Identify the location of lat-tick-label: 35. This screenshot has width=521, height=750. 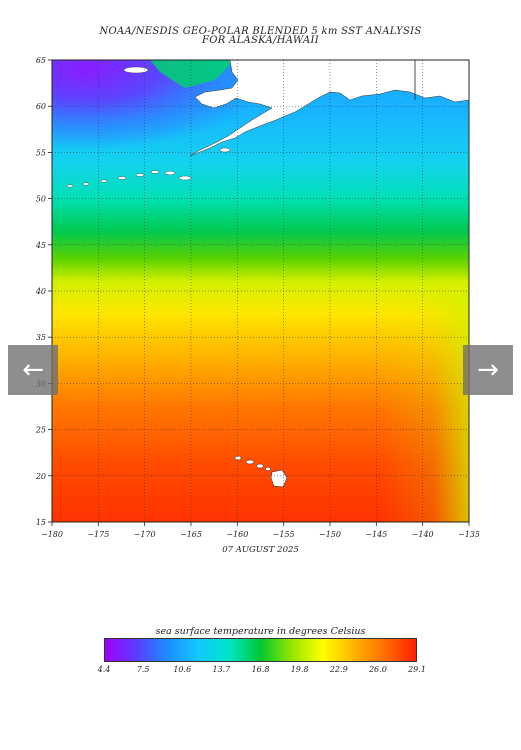
(41, 337).